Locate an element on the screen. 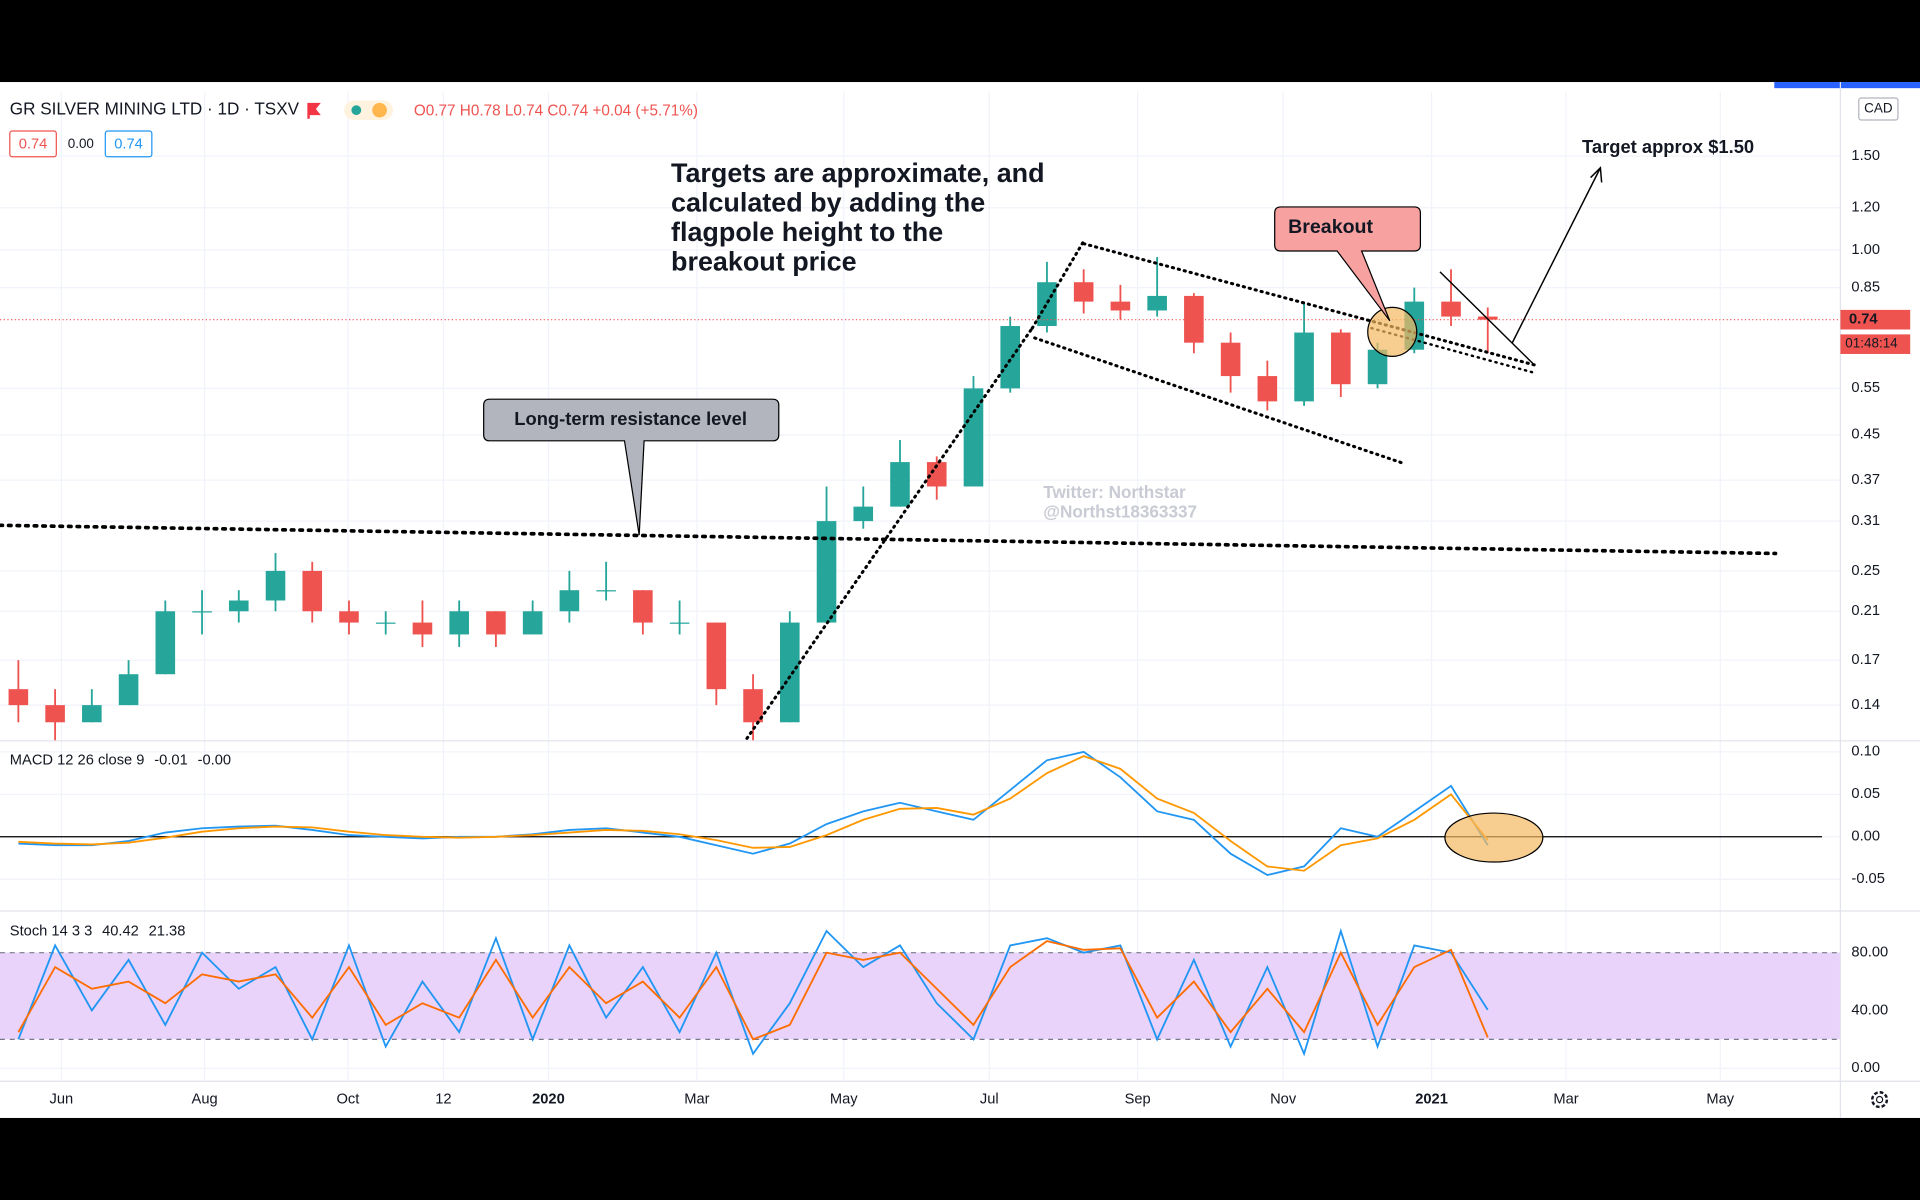 Image resolution: width=1920 pixels, height=1200 pixels. x-tick-label: Jun is located at coordinates (62, 1099).